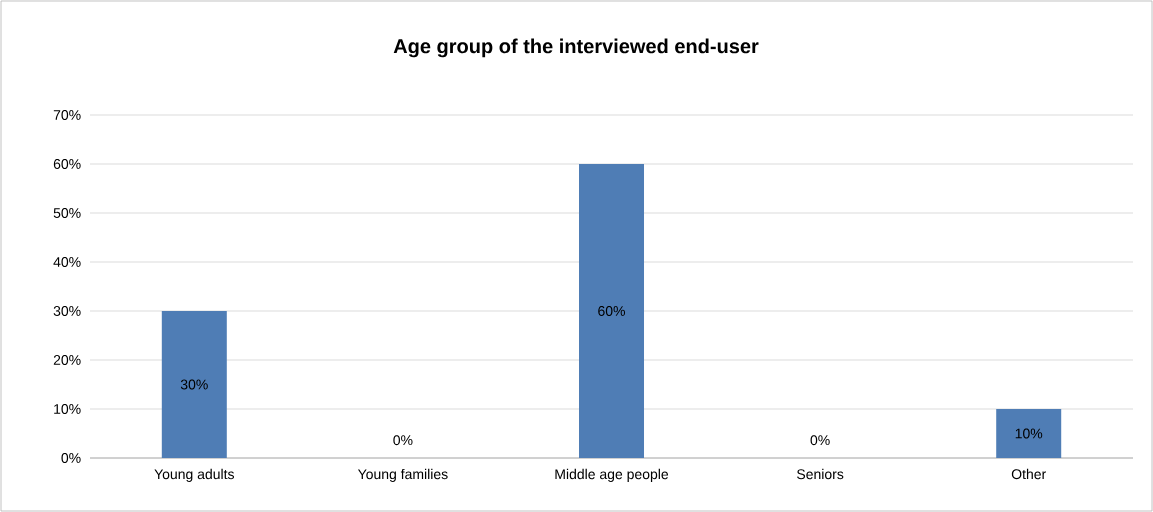  I want to click on x-tick-label: Young adults, so click(194, 475).